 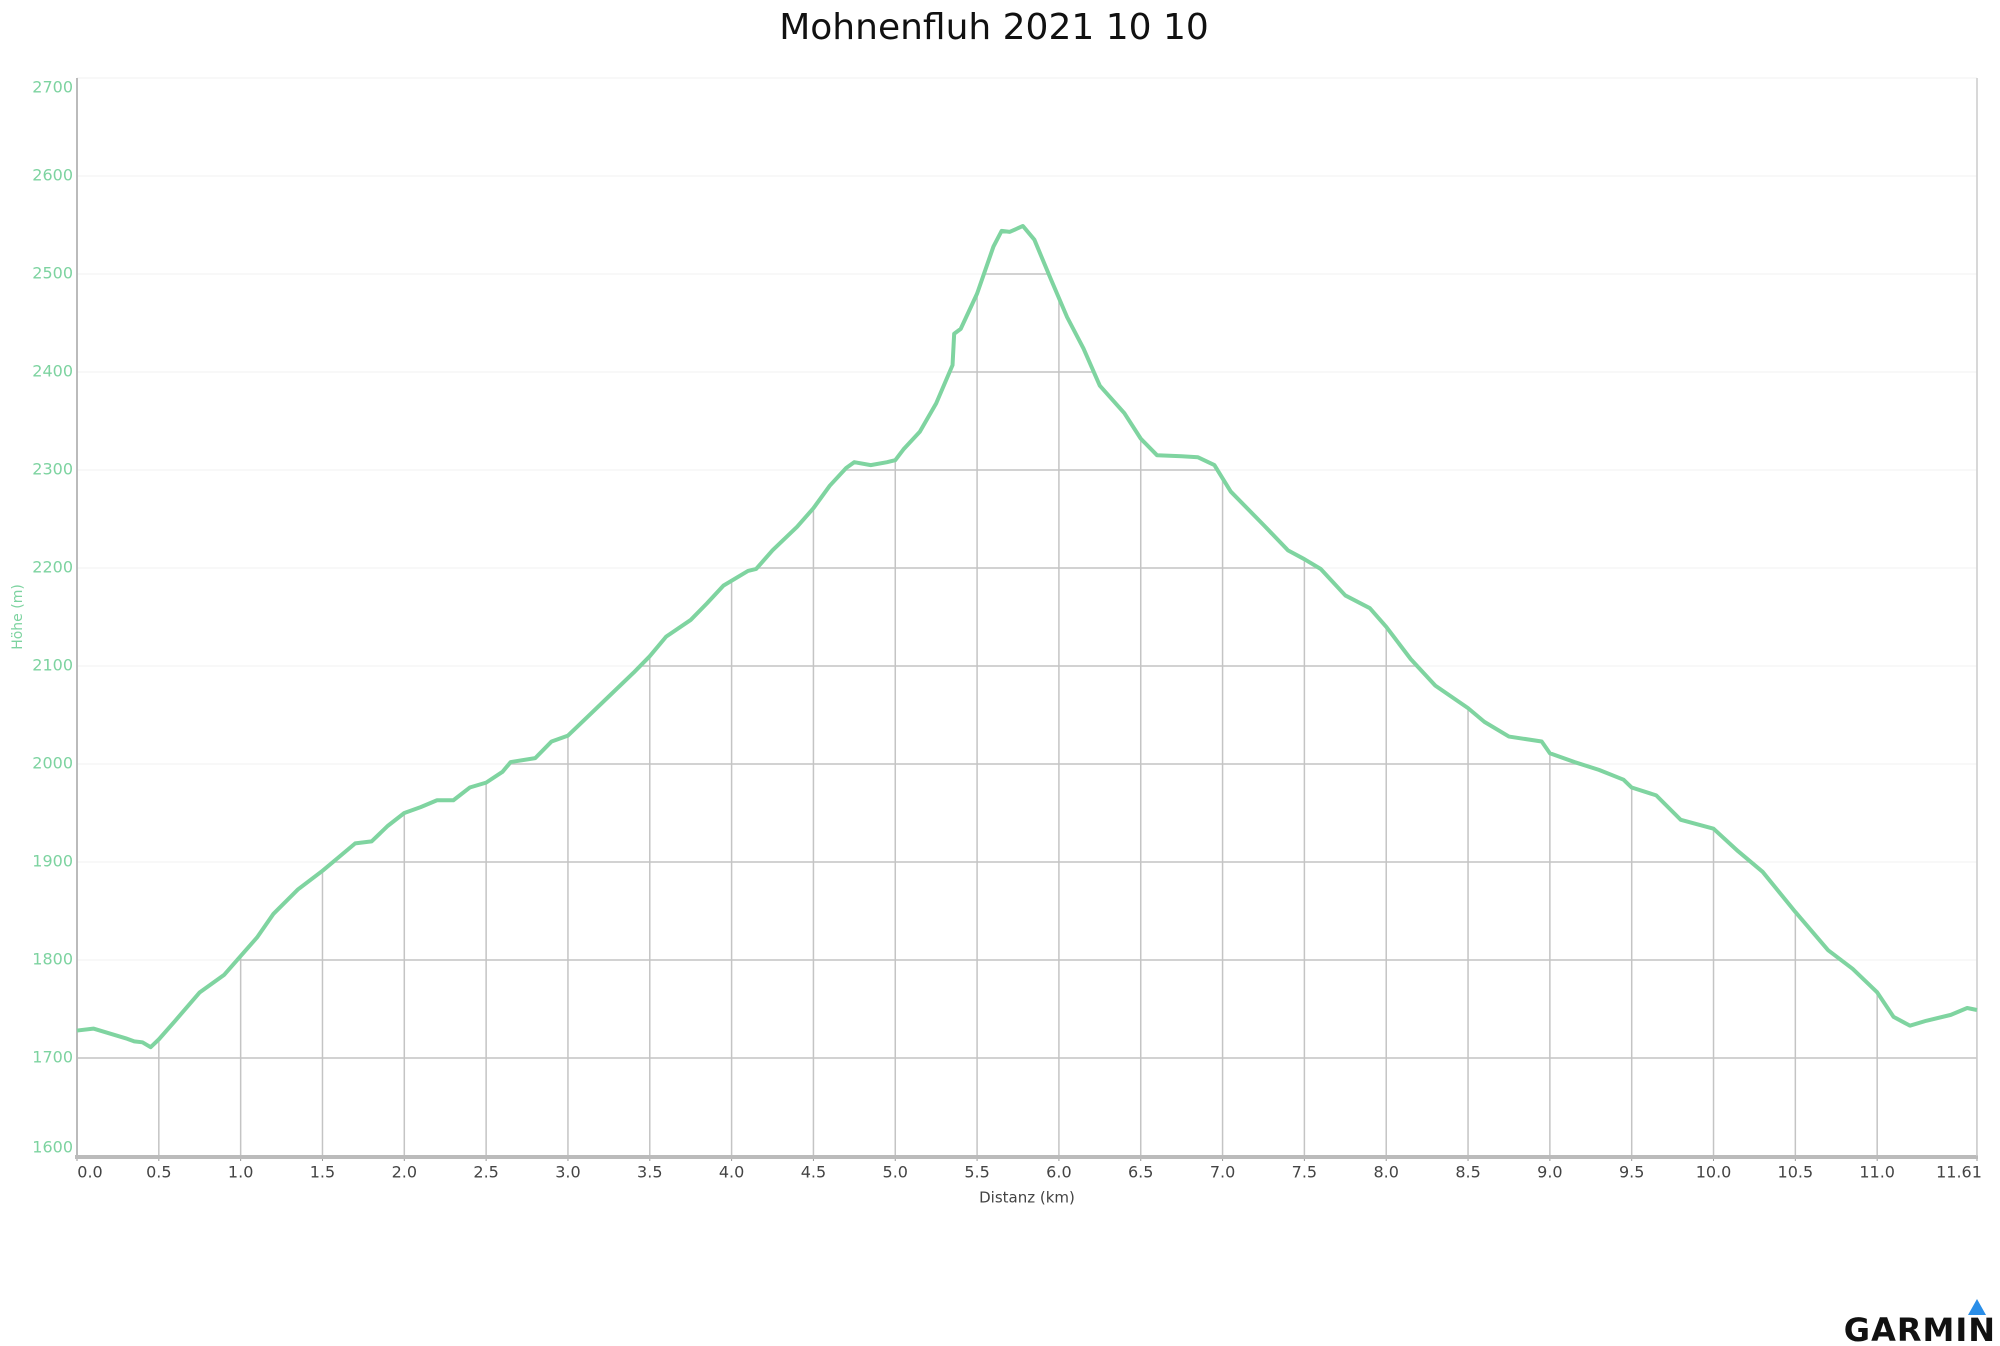 I want to click on y-tick-label: 2700, so click(x=52, y=87).